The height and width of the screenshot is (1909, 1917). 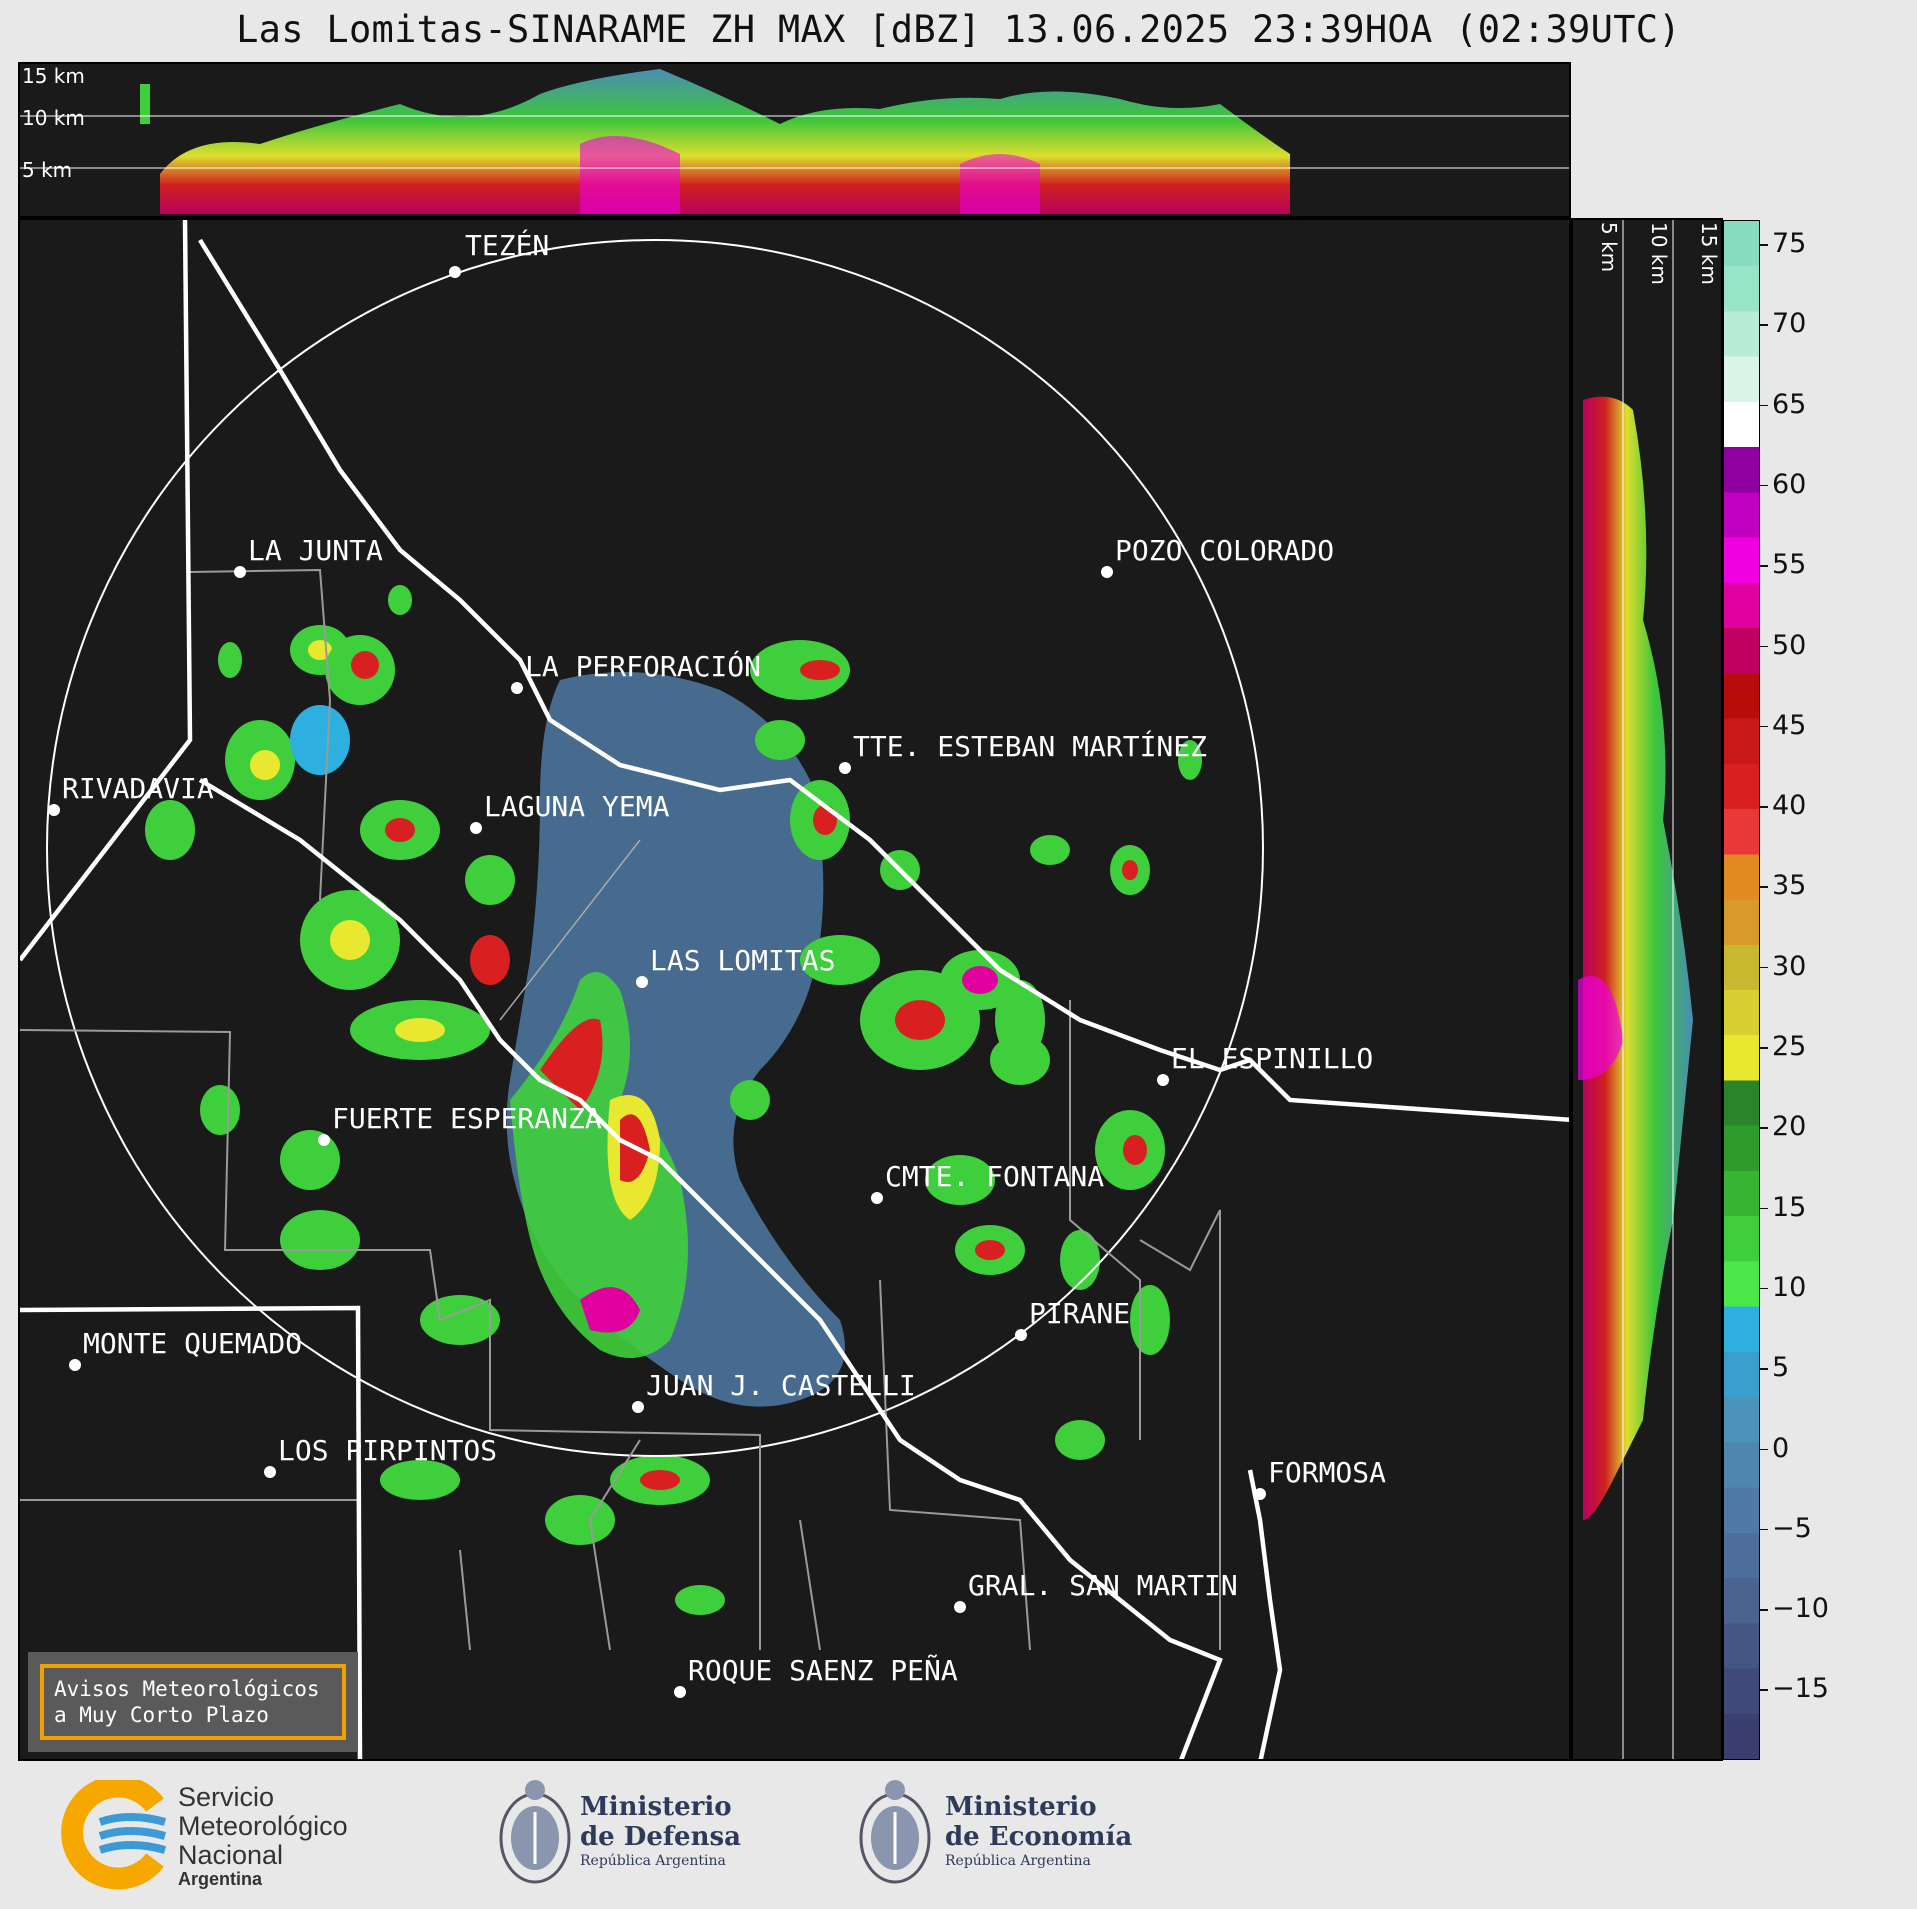 I want to click on city-label-monte-quemado: MONTE QUEMADO, so click(x=192, y=1343).